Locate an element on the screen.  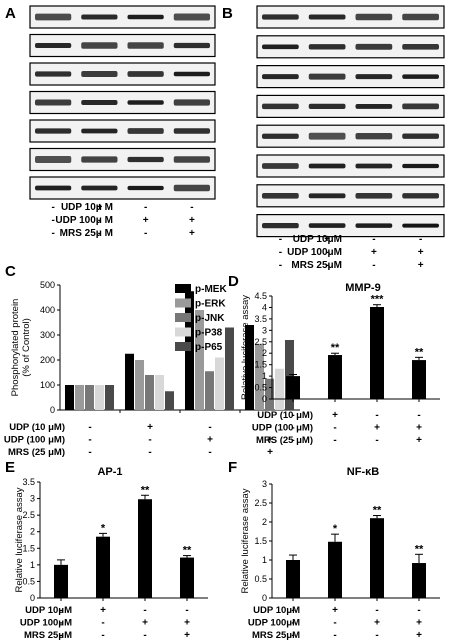
y-tick-label: 100 is located at coordinates (47, 385).